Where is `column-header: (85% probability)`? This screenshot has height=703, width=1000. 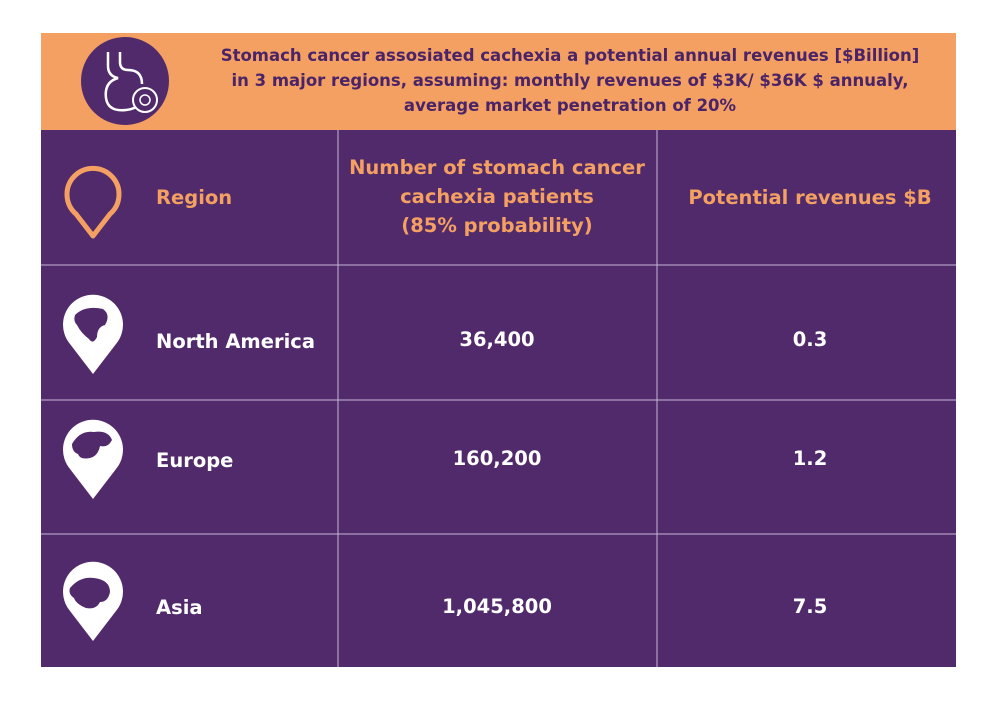
column-header: (85% probability) is located at coordinates (497, 225).